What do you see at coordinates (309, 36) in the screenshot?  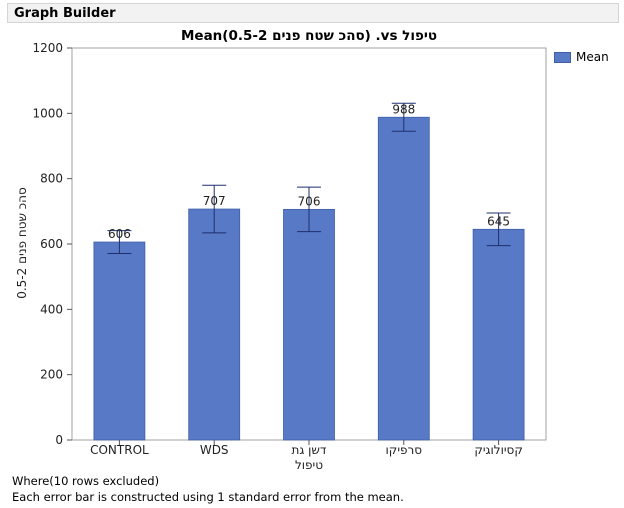 I see `chart-title: טיפול vs. (סהכ שטח פנים 0.5-2)Mean` at bounding box center [309, 36].